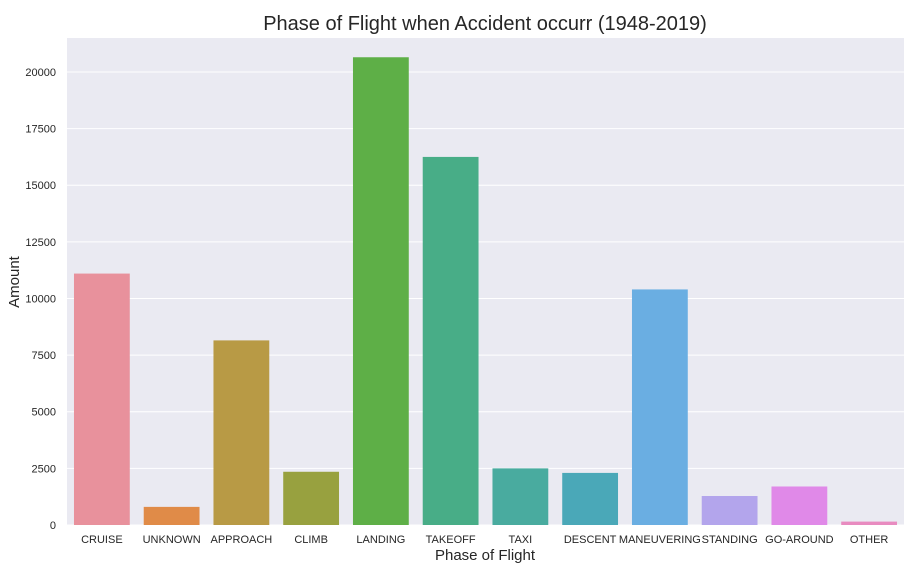 Image resolution: width=919 pixels, height=569 pixels. I want to click on y-axis-label: Amount, so click(14, 281).